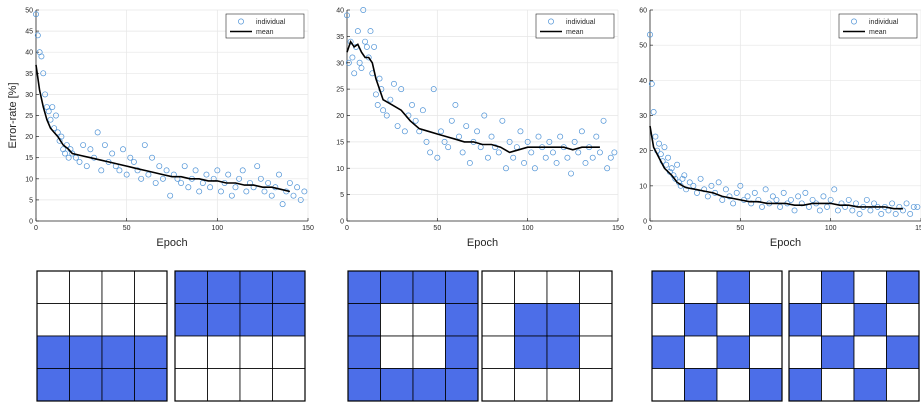 The width and height of the screenshot is (921, 405). Describe the element at coordinates (29, 137) in the screenshot. I see `y-tick-label: 20` at that location.